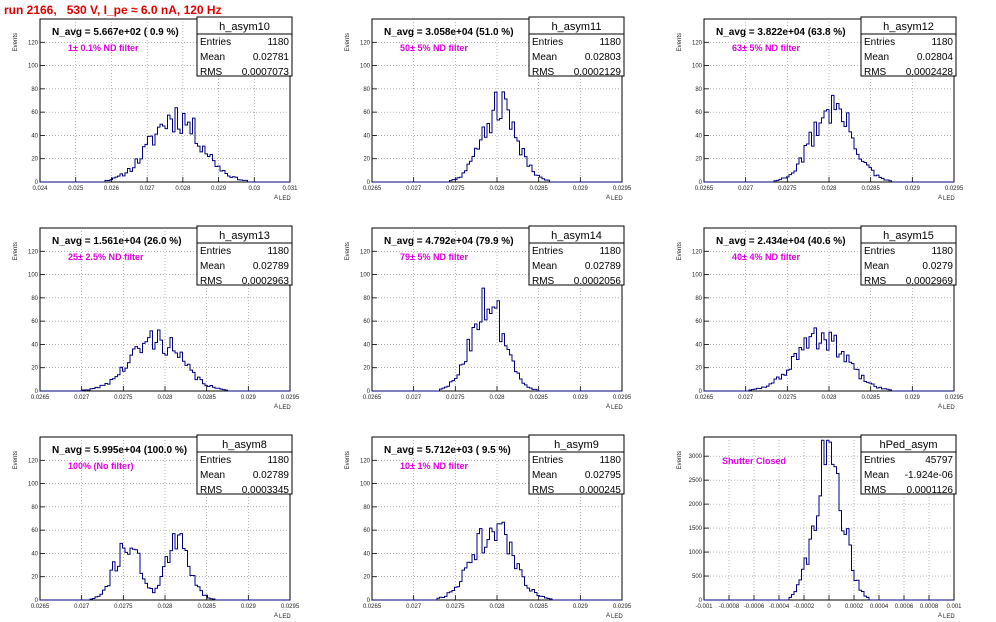  Describe the element at coordinates (576, 445) in the screenshot. I see `stat-box-title: h_asym9` at that location.